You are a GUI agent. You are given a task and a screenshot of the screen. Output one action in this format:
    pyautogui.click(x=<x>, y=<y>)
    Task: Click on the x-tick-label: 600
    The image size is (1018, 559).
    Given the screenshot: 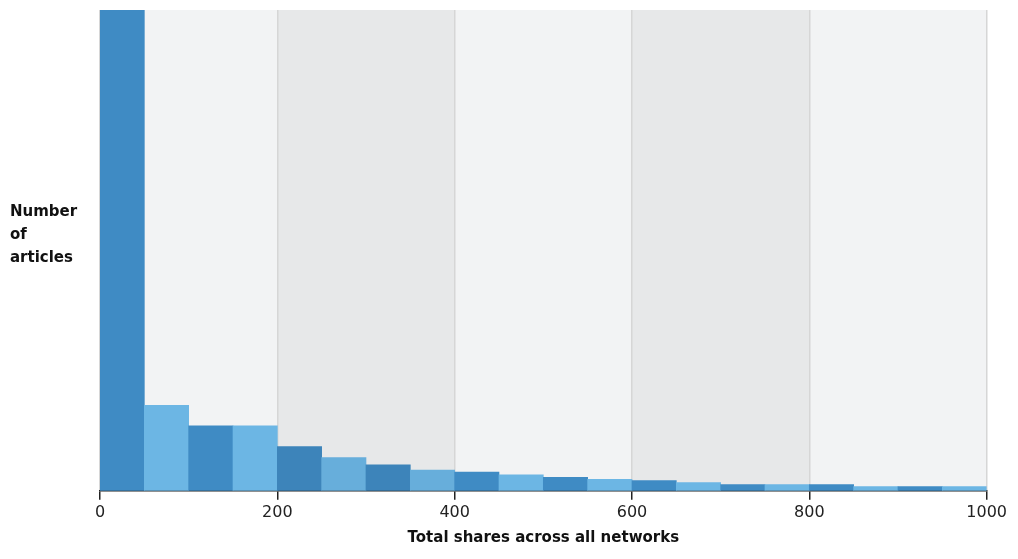 What is the action you would take?
    pyautogui.click(x=632, y=511)
    